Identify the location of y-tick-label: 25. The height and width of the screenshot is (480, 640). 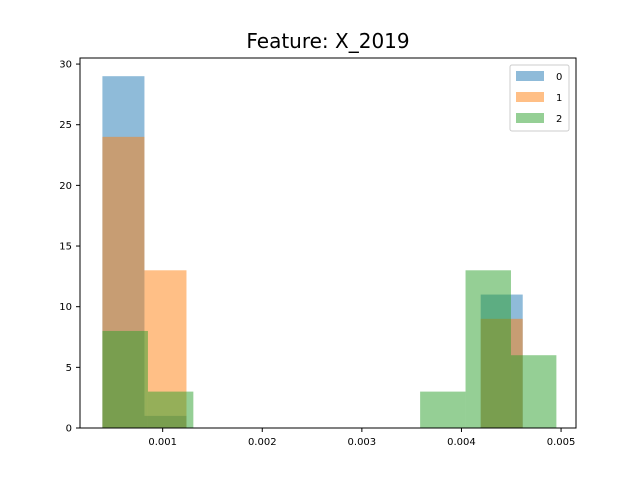
(65, 125).